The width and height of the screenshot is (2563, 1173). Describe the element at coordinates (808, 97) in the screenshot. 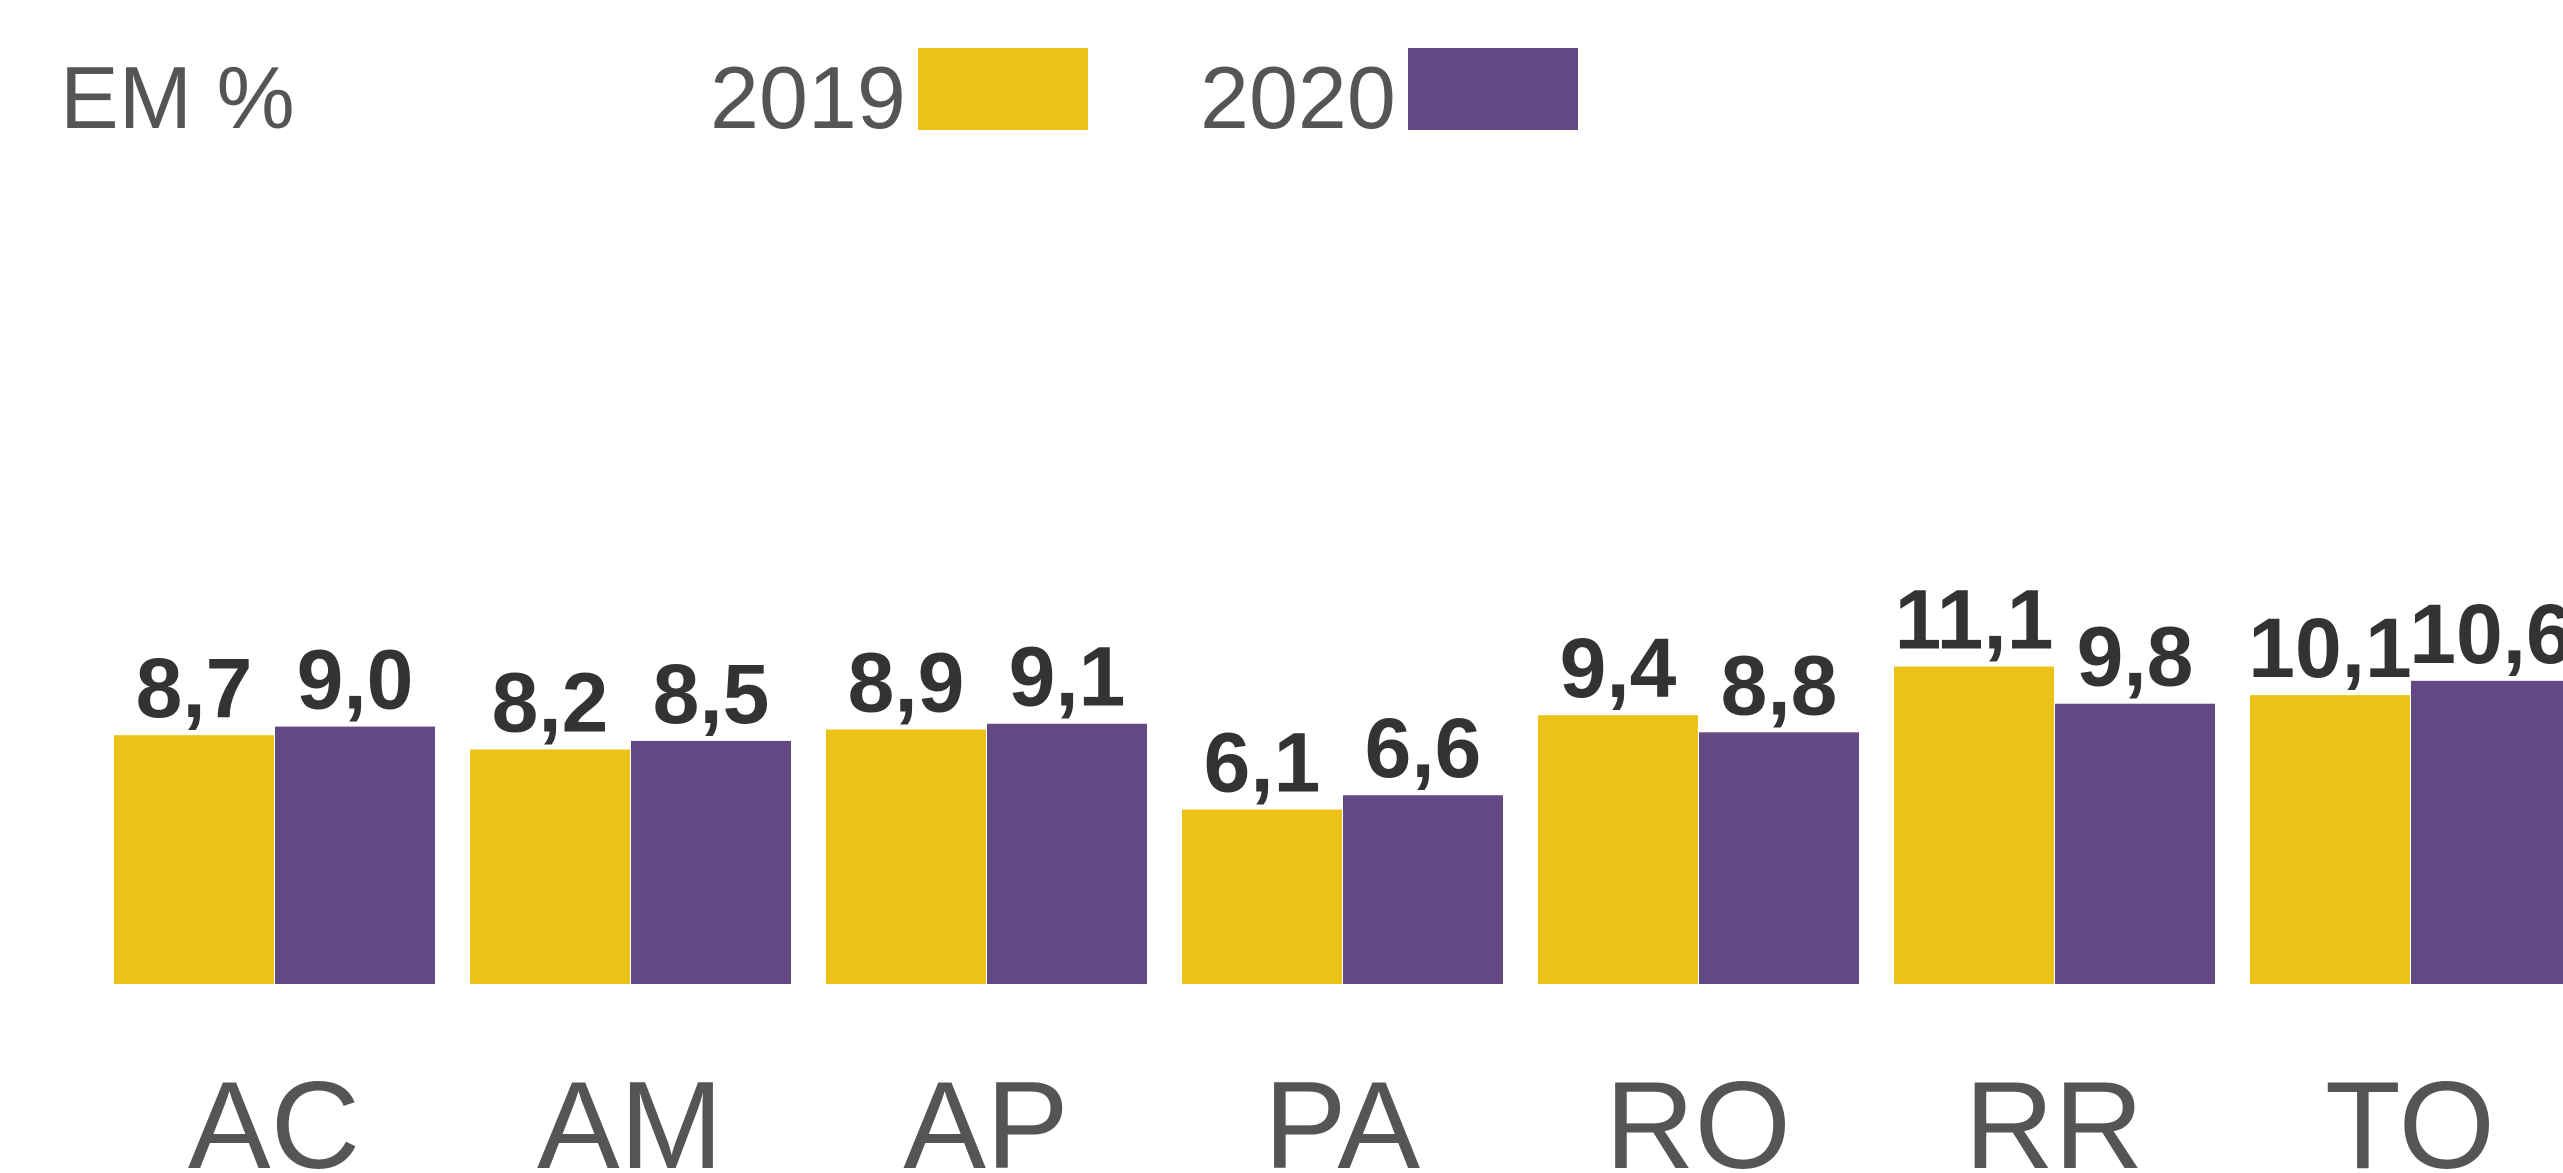

I see `legend-label: 2019` at that location.